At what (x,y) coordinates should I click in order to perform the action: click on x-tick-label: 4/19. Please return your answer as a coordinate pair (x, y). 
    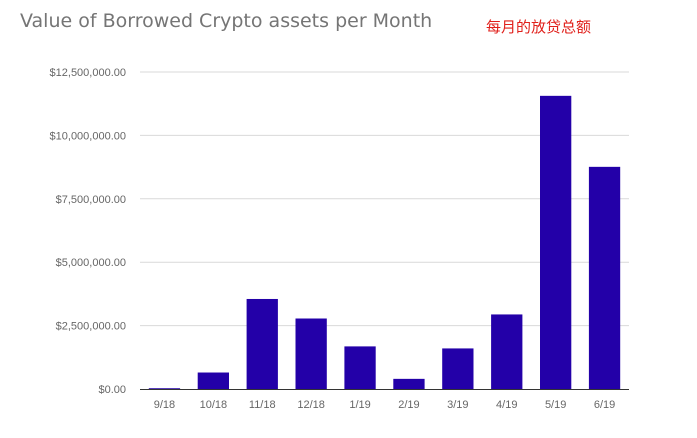
    Looking at the image, I should click on (506, 405).